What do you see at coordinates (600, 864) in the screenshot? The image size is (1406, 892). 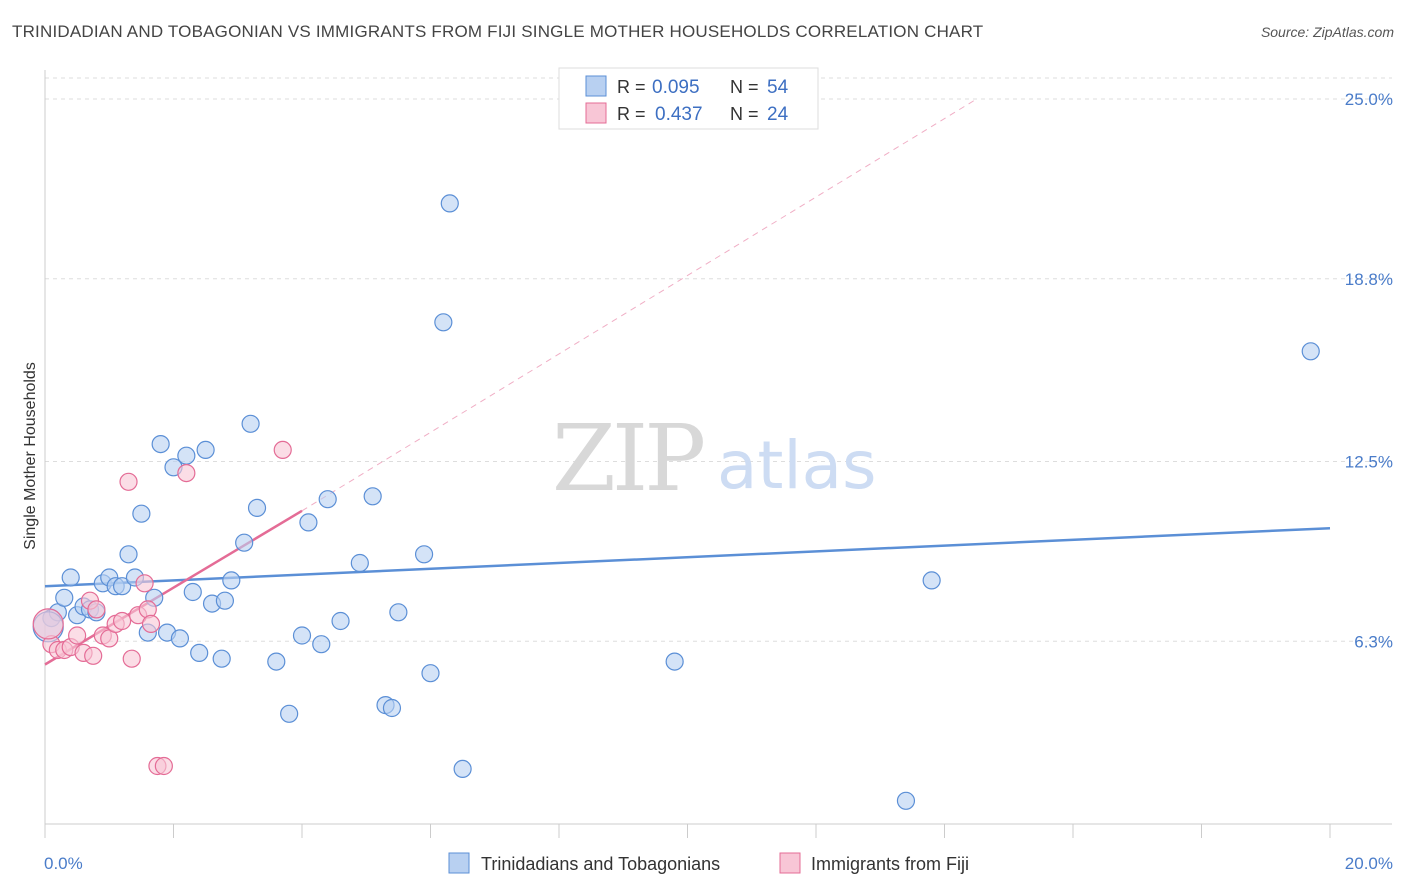 I see `series-legend-label-1: Trinidadians and Tobagonians` at bounding box center [600, 864].